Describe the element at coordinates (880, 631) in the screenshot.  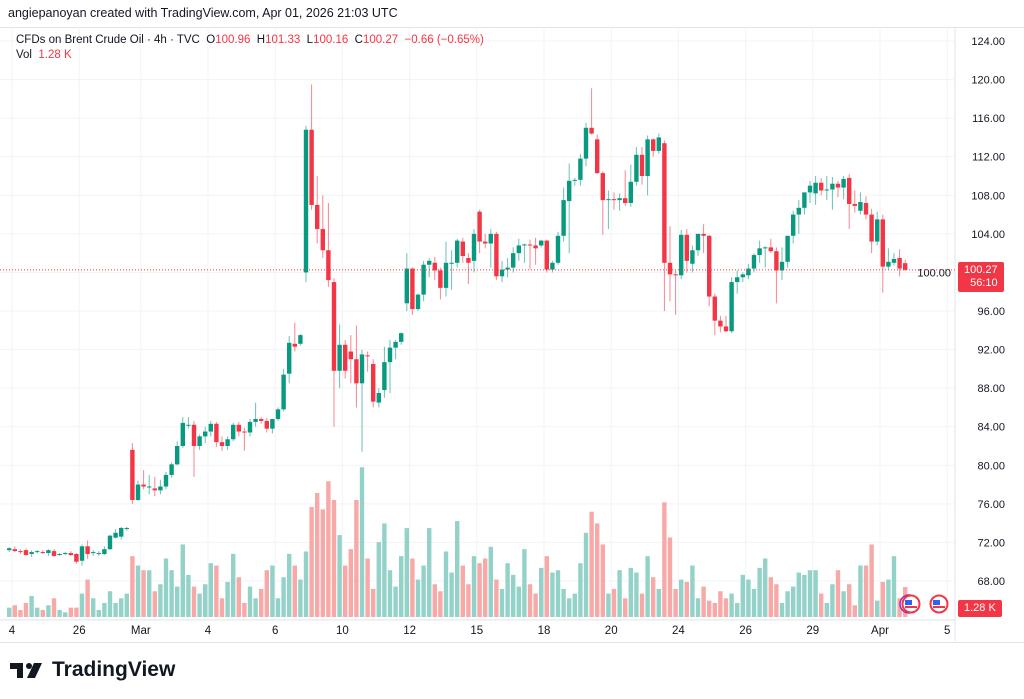
I see `x-tick-label: Apr` at that location.